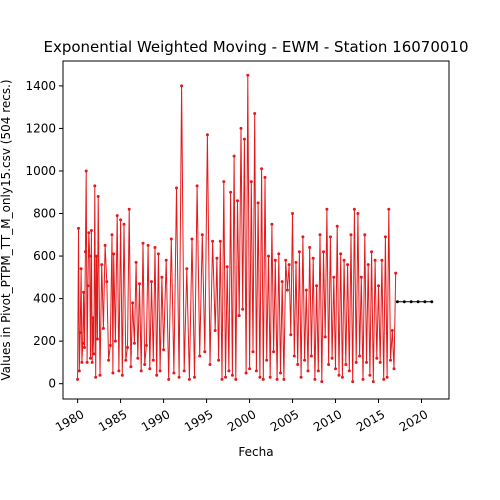 Image resolution: width=500 pixels, height=500 pixels. Describe the element at coordinates (44, 214) in the screenshot. I see `y-tick-label: 800` at that location.